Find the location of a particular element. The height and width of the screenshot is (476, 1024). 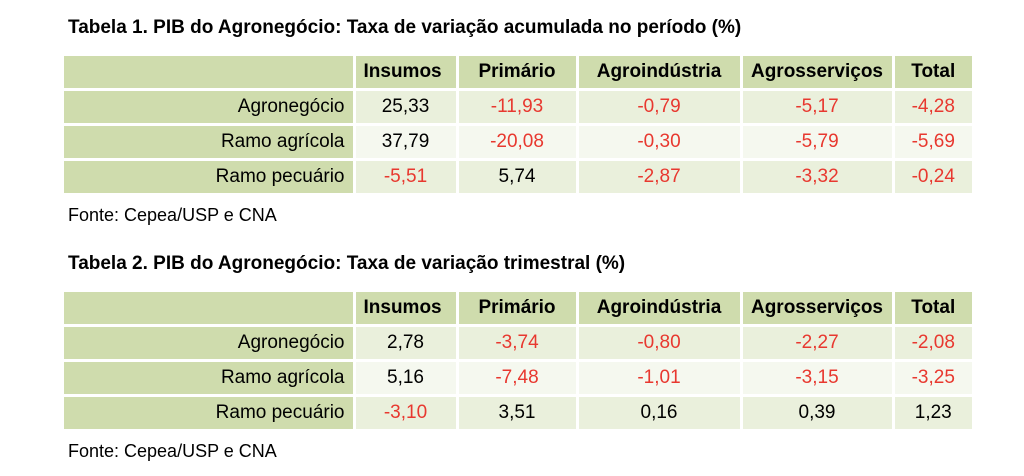

table-cell: -0,30 is located at coordinates (658, 142).